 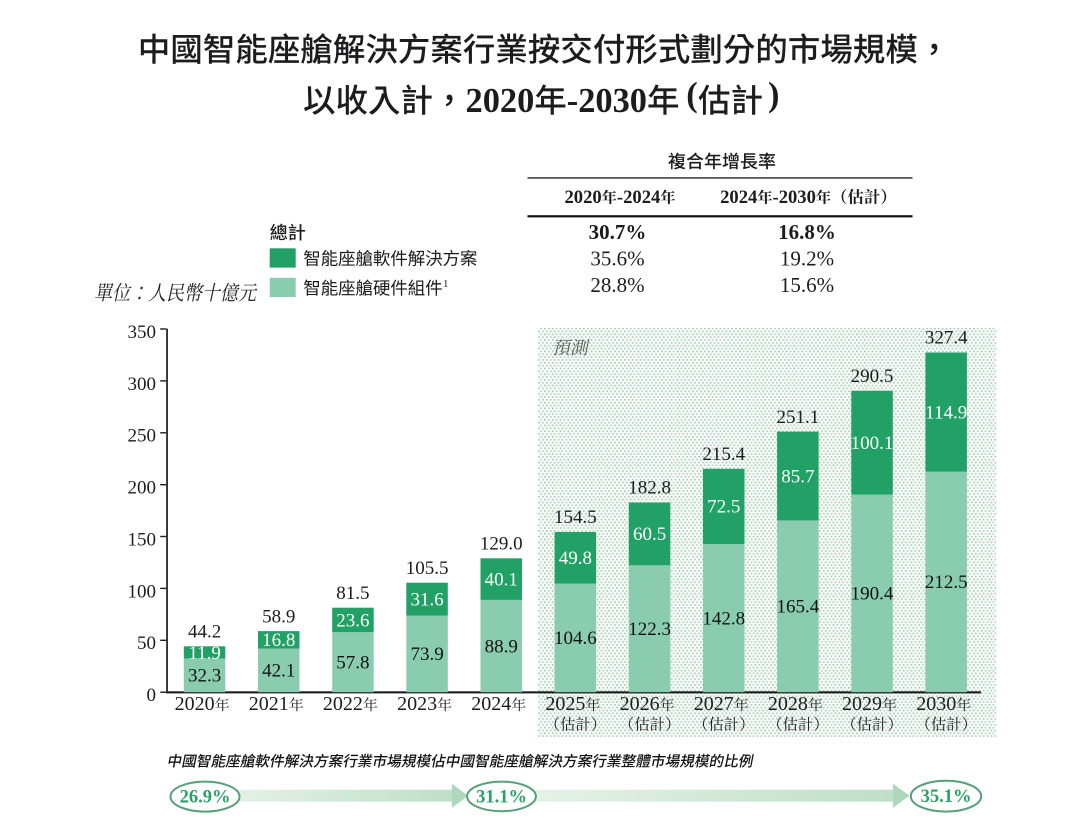 What do you see at coordinates (152, 695) in the screenshot?
I see `svg-text: 0` at bounding box center [152, 695].